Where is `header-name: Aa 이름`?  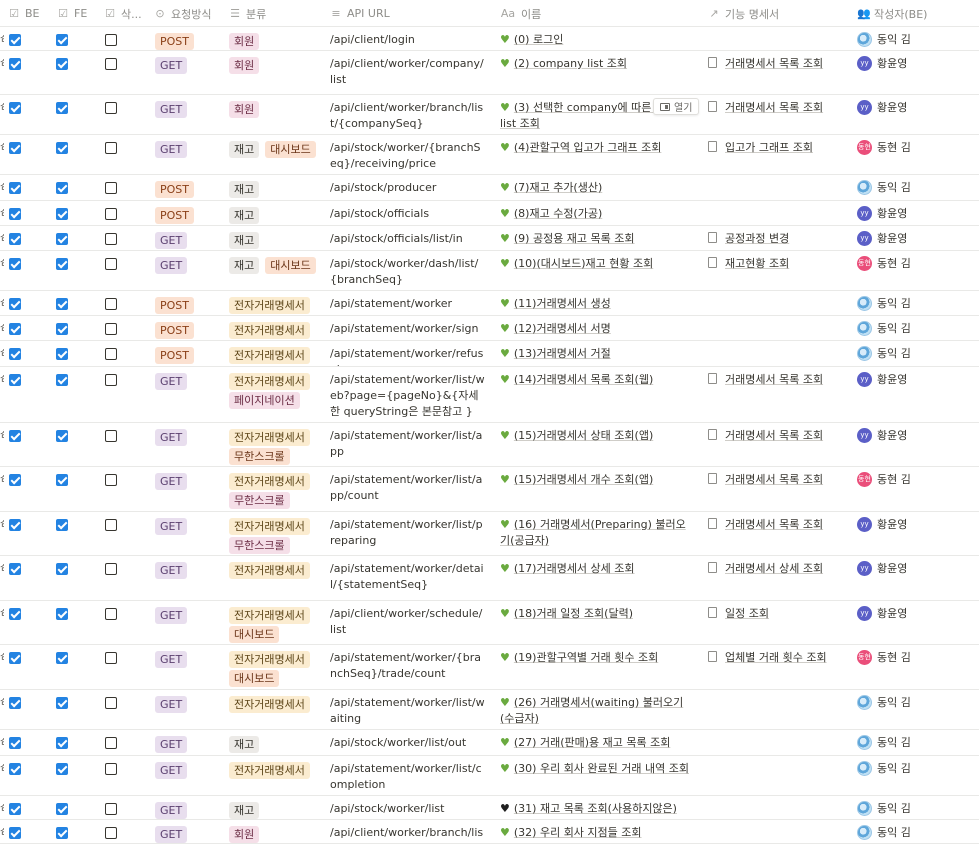 header-name: Aa 이름 is located at coordinates (521, 13).